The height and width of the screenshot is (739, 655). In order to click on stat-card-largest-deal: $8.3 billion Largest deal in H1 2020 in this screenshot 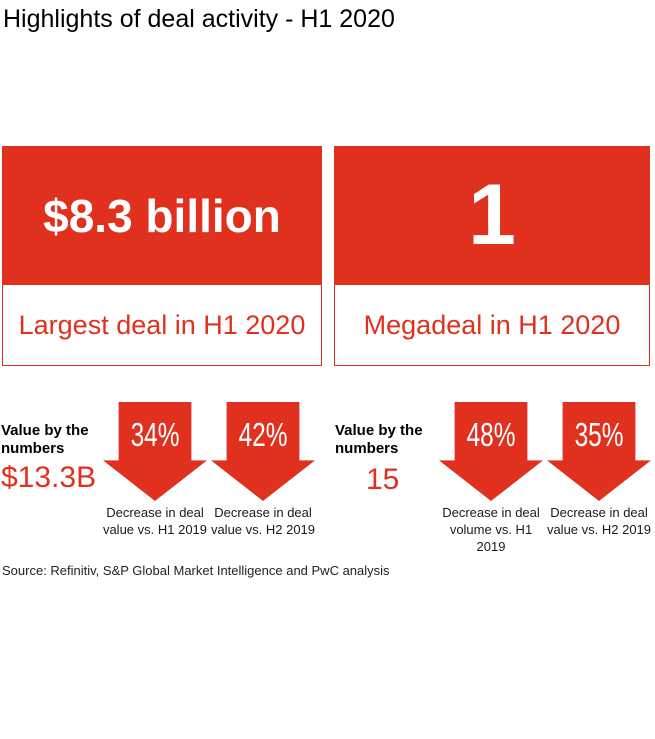, I will do `click(162, 256)`.